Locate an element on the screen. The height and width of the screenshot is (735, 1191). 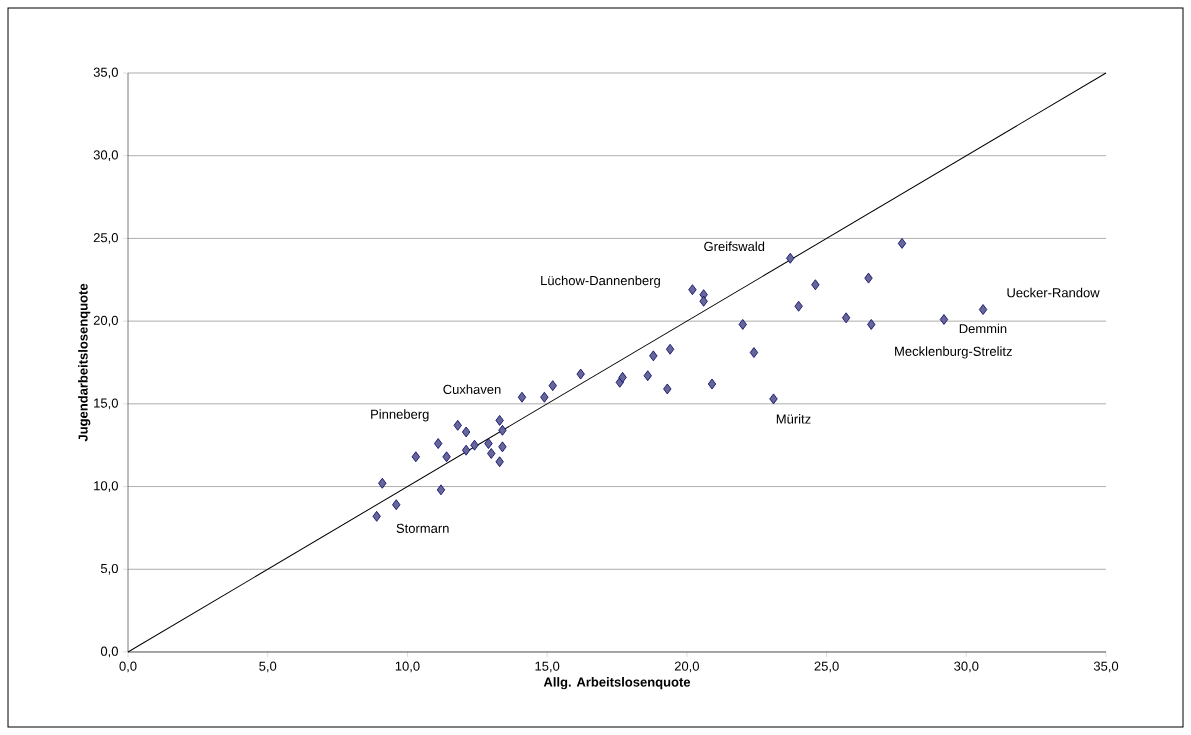
x-tick-label: 0,0 is located at coordinates (128, 667).